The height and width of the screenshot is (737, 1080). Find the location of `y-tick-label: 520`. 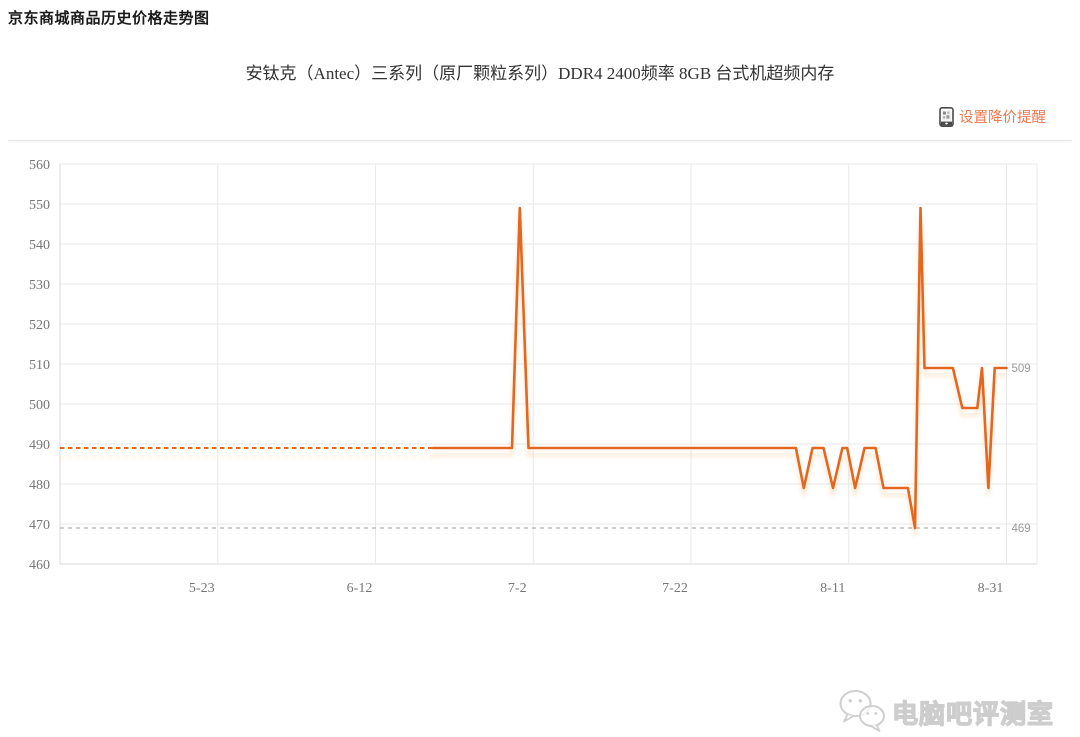

y-tick-label: 520 is located at coordinates (39, 325).